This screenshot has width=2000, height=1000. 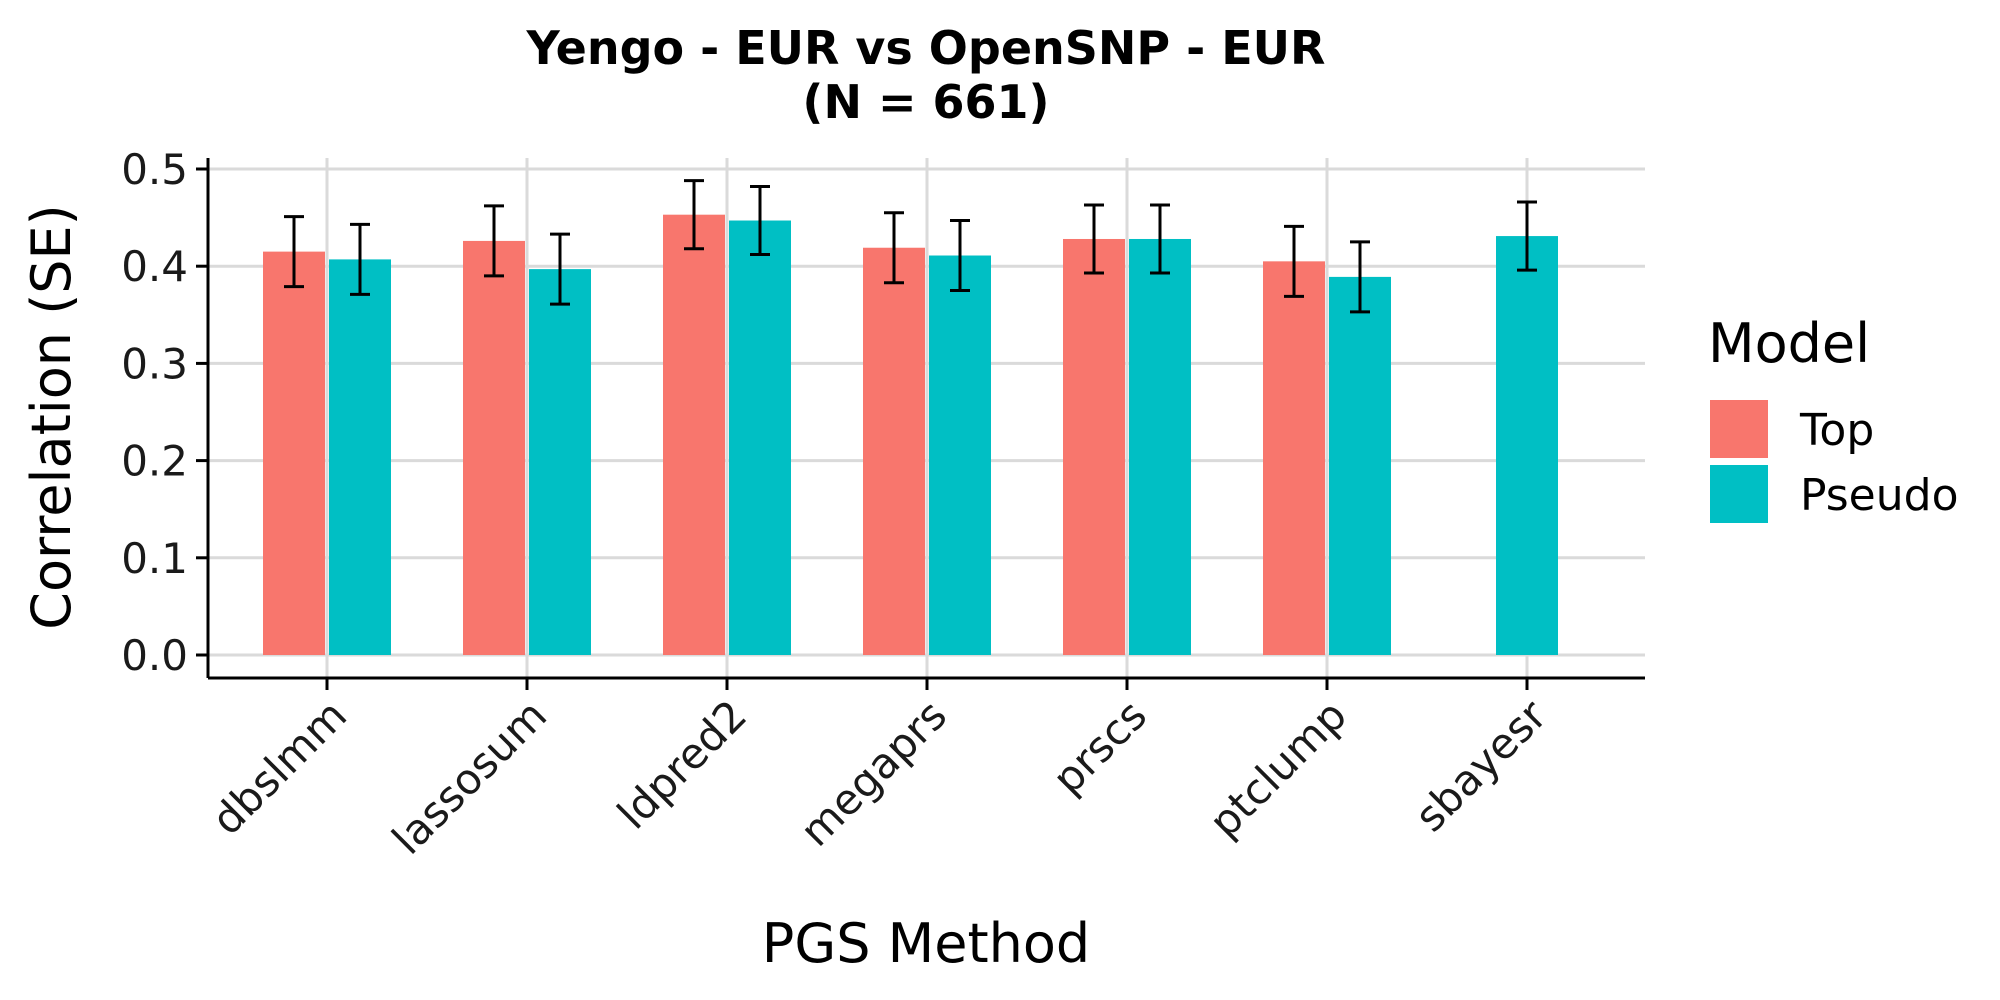 I want to click on error-bar-top-lassosum, so click(x=494, y=241).